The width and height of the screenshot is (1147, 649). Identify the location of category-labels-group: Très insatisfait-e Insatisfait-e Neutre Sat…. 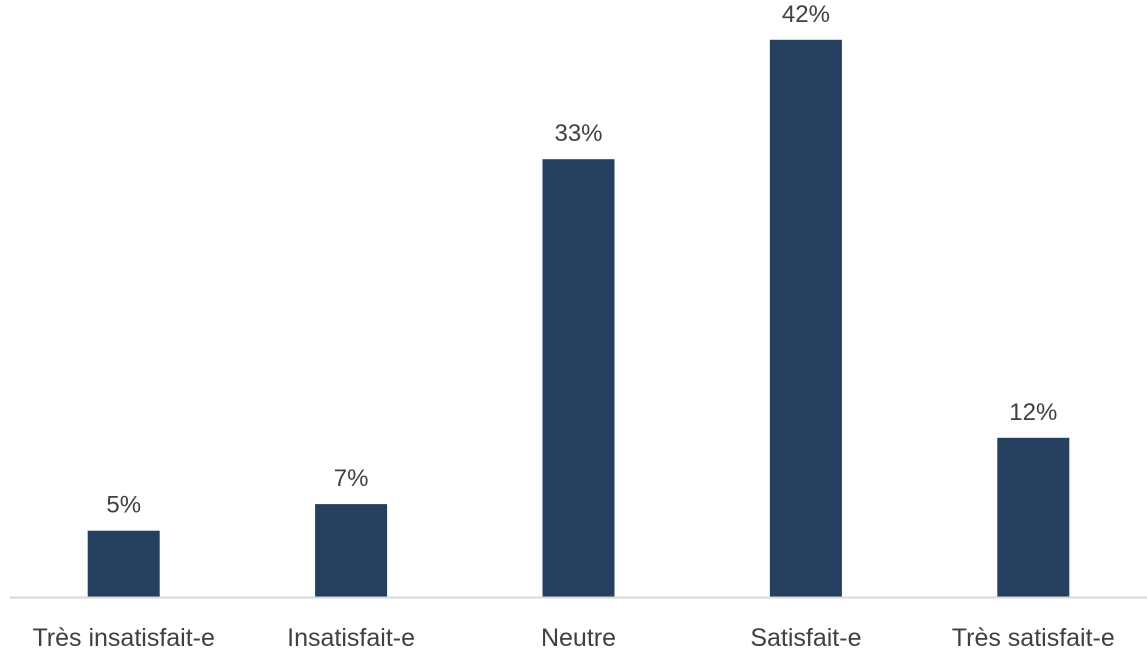
(573, 636).